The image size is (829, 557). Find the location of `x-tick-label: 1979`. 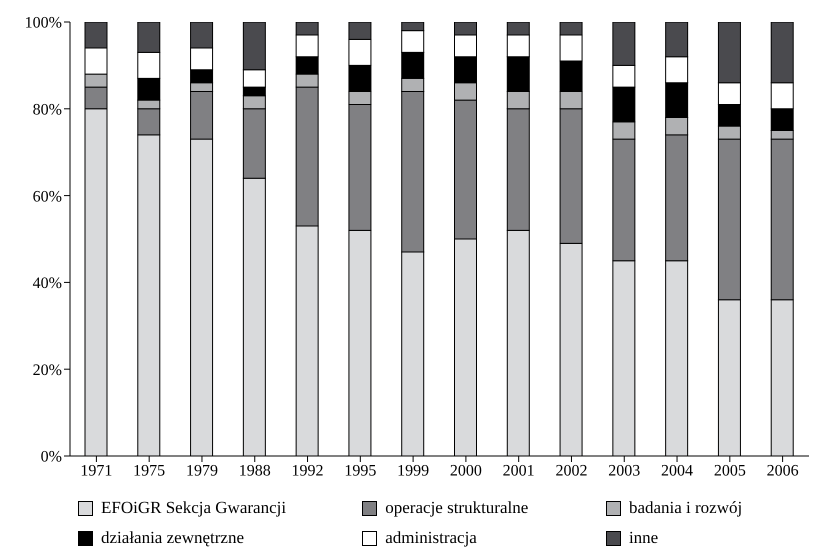

x-tick-label: 1979 is located at coordinates (202, 471).